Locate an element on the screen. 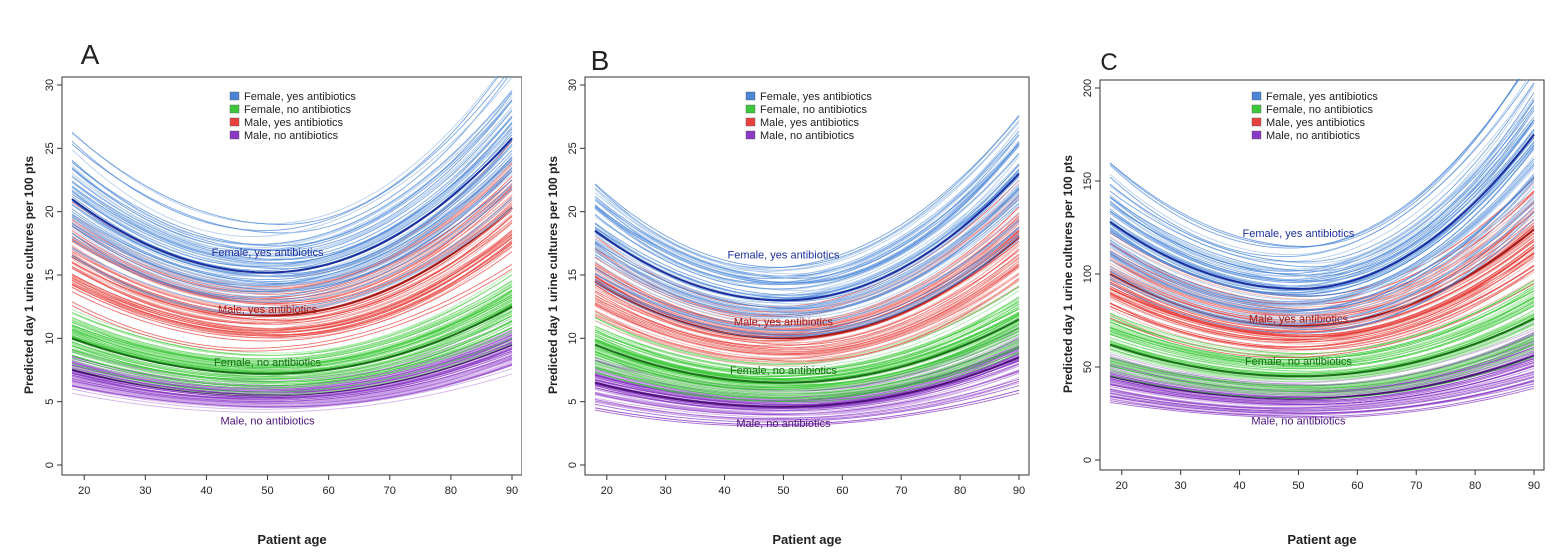  panel-letter: C is located at coordinates (1108, 62).